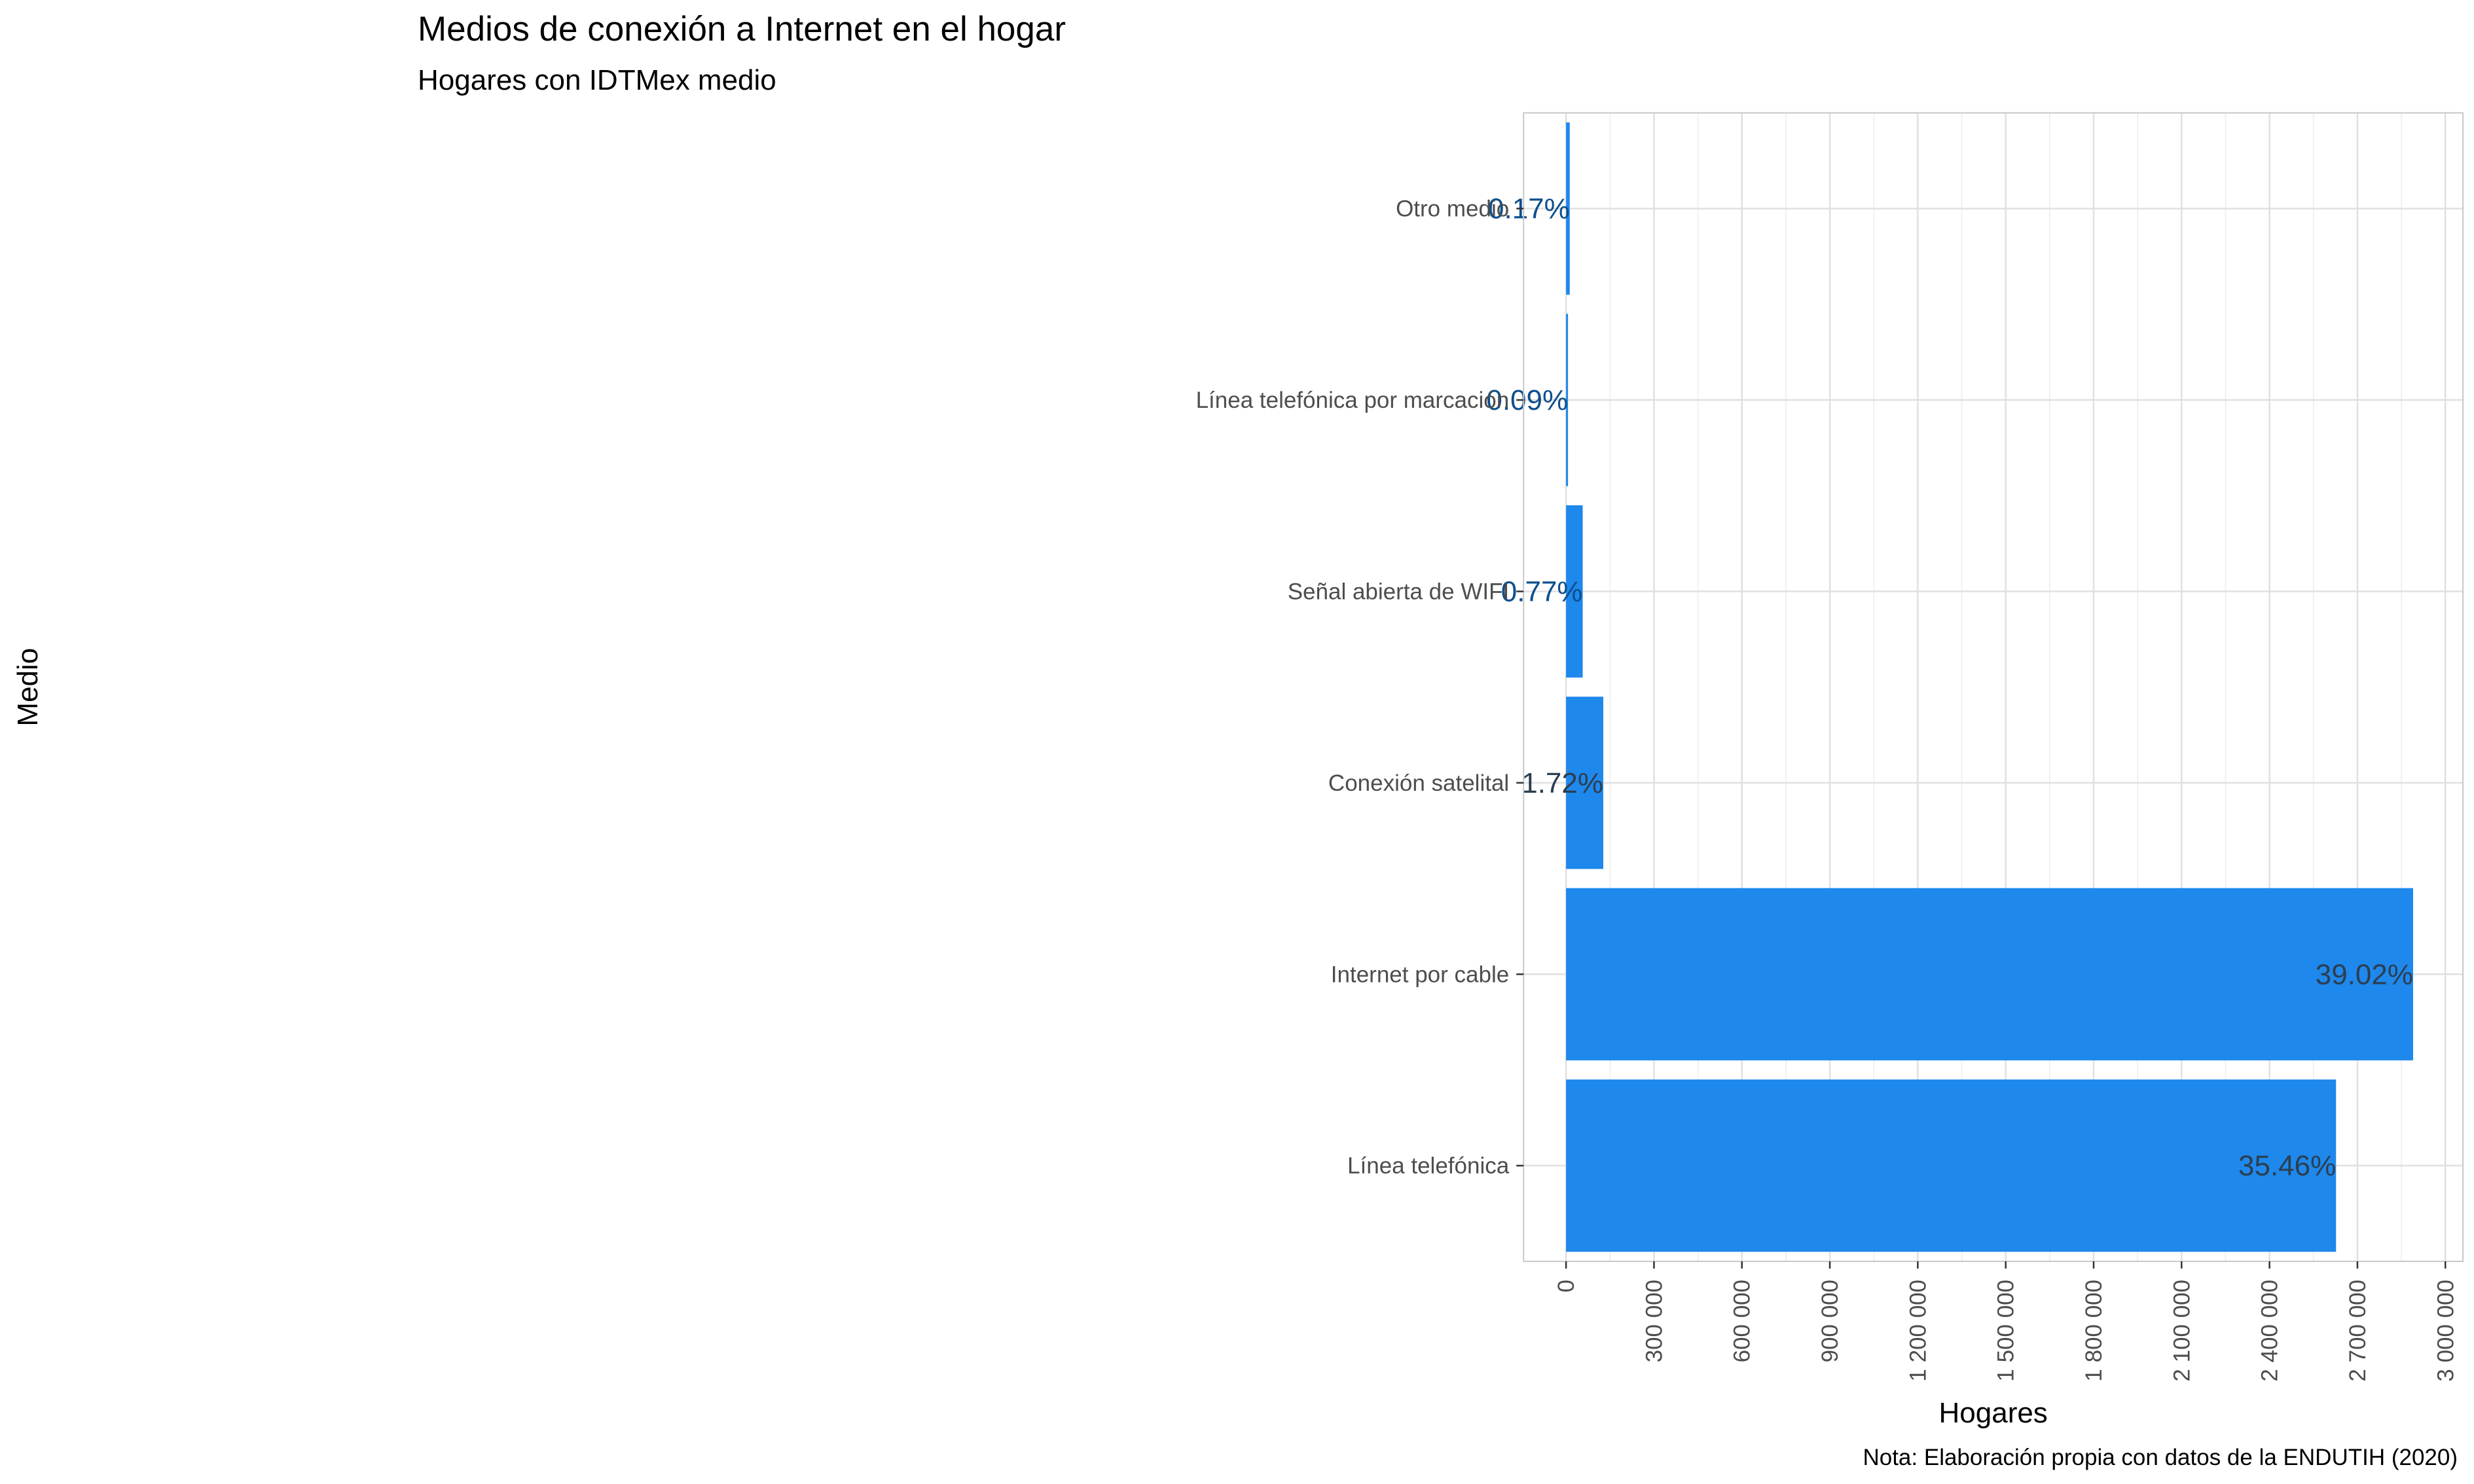 Image resolution: width=2474 pixels, height=1484 pixels. What do you see at coordinates (1353, 400) in the screenshot?
I see `y-tick-label: Línea telefónica por marcación` at bounding box center [1353, 400].